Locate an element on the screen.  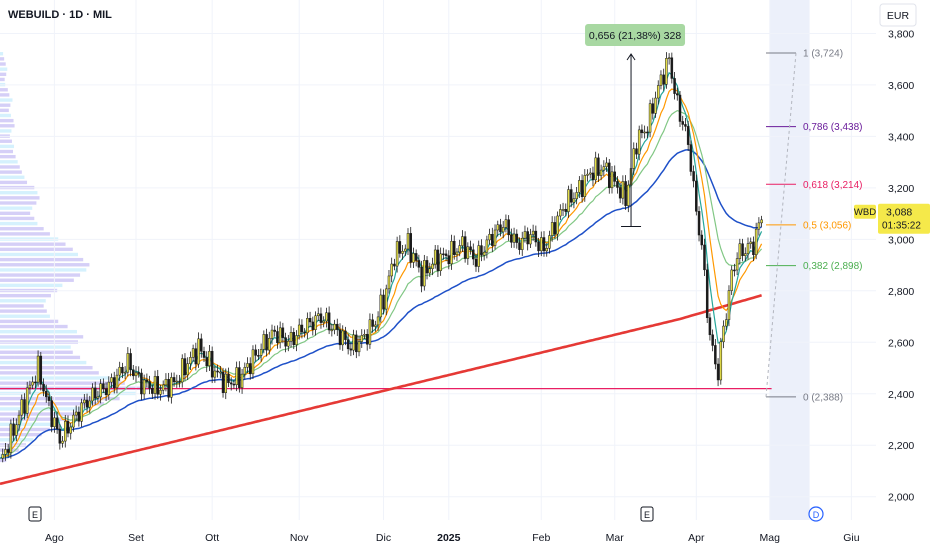
y-tick-label: 2,800 is located at coordinates (901, 292).